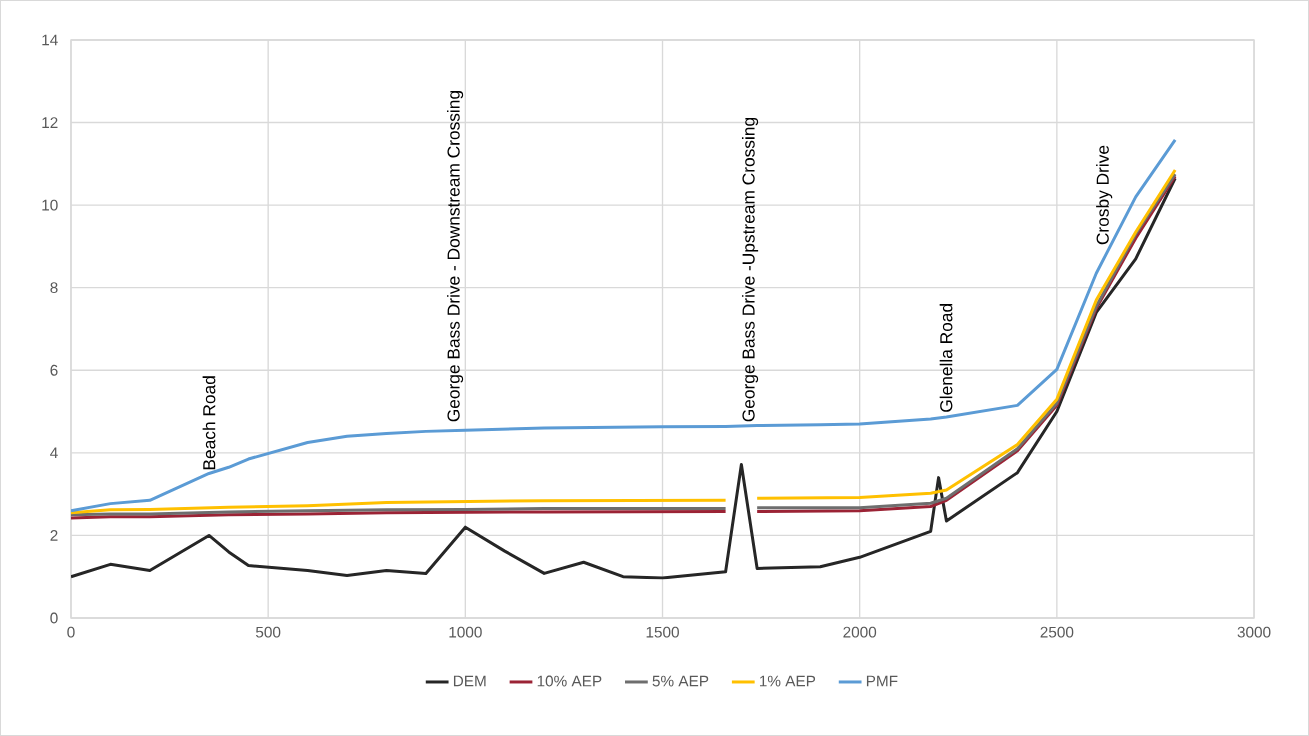 The width and height of the screenshot is (1309, 736). Describe the element at coordinates (71, 632) in the screenshot. I see `x-tick-label: 0` at that location.